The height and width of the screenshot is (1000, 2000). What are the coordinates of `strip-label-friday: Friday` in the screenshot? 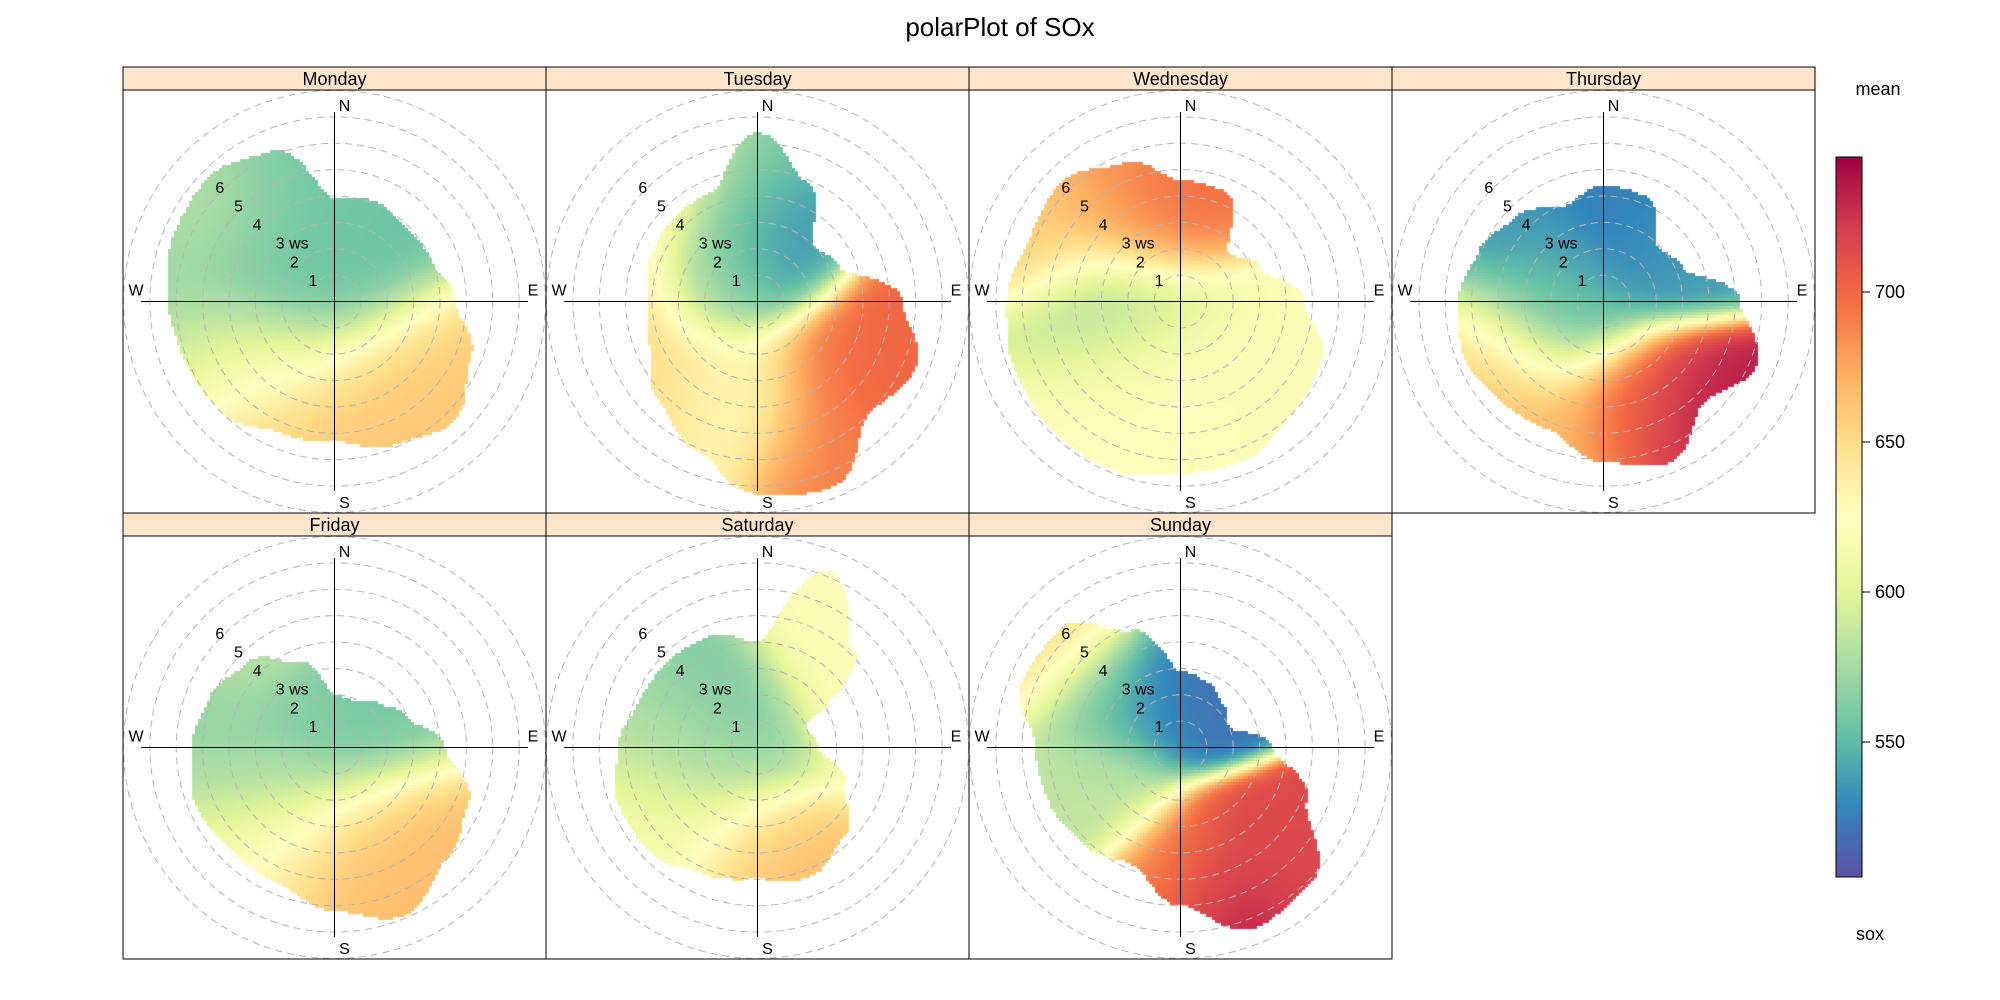 It's located at (334, 525).